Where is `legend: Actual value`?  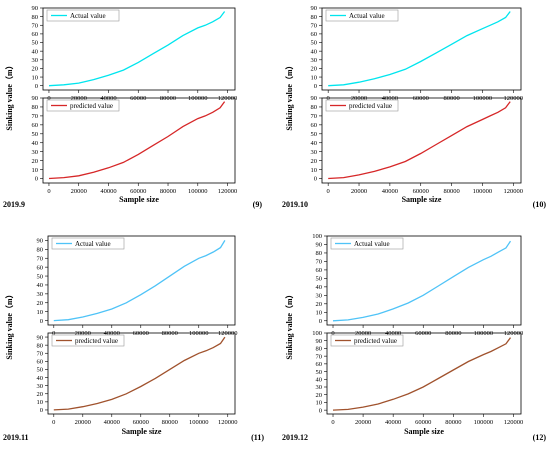
legend: Actual value is located at coordinates (362, 15).